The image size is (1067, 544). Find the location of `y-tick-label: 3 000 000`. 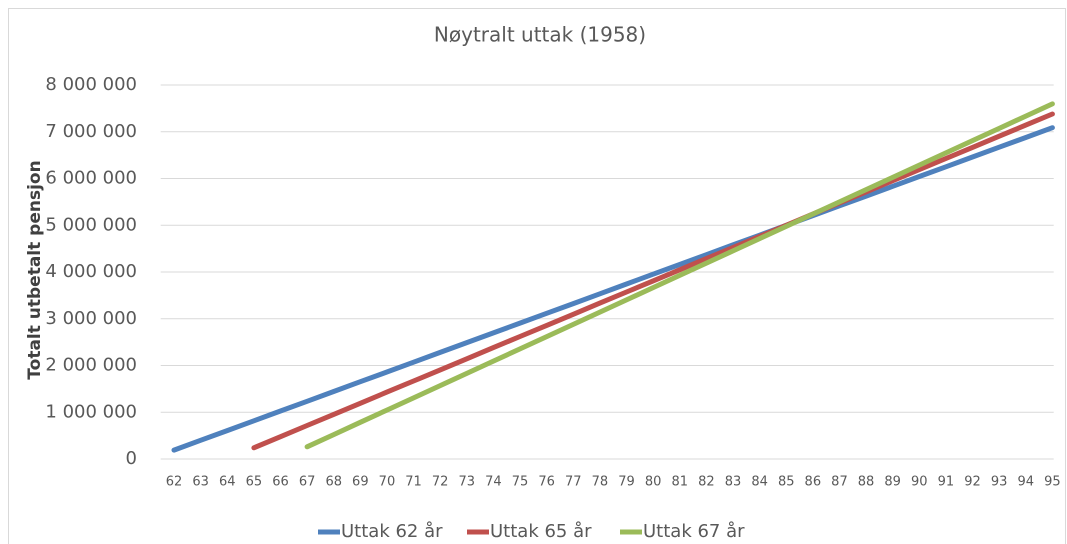

y-tick-label: 3 000 000 is located at coordinates (91, 318).